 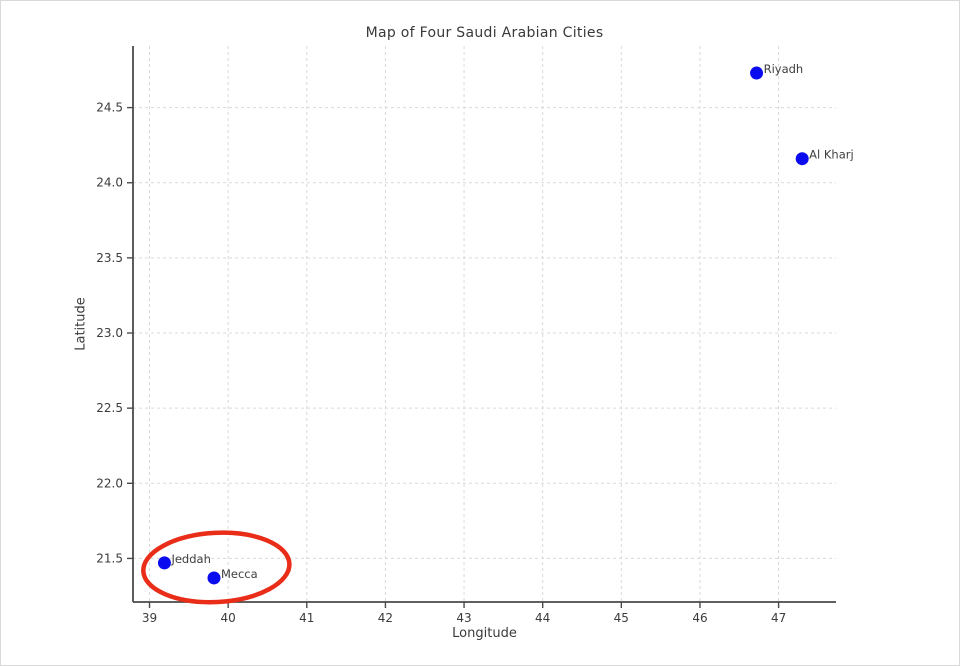 I want to click on x-tick-label: 39, so click(x=149, y=618).